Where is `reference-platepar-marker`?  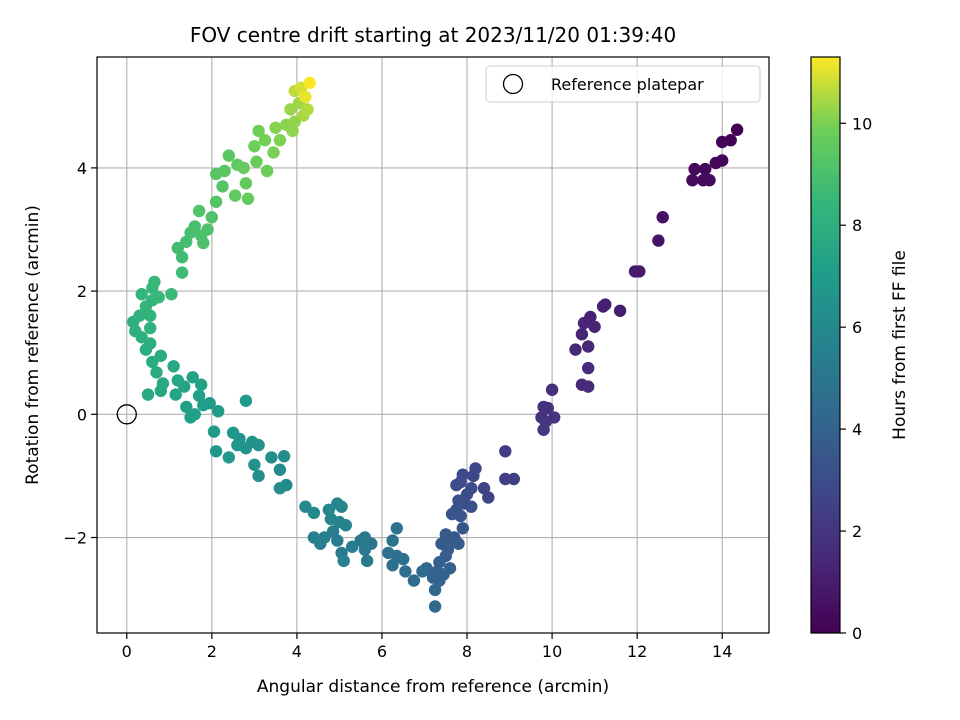 reference-platepar-marker is located at coordinates (126, 414).